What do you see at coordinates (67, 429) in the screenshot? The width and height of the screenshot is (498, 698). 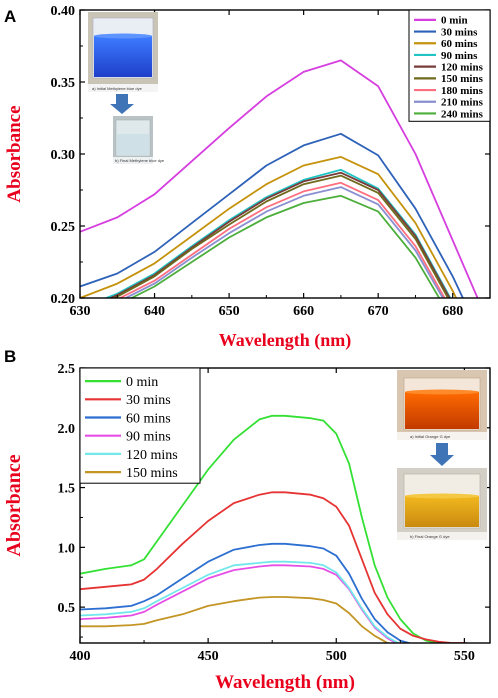 I see `y-tick-label: 2.0` at bounding box center [67, 429].